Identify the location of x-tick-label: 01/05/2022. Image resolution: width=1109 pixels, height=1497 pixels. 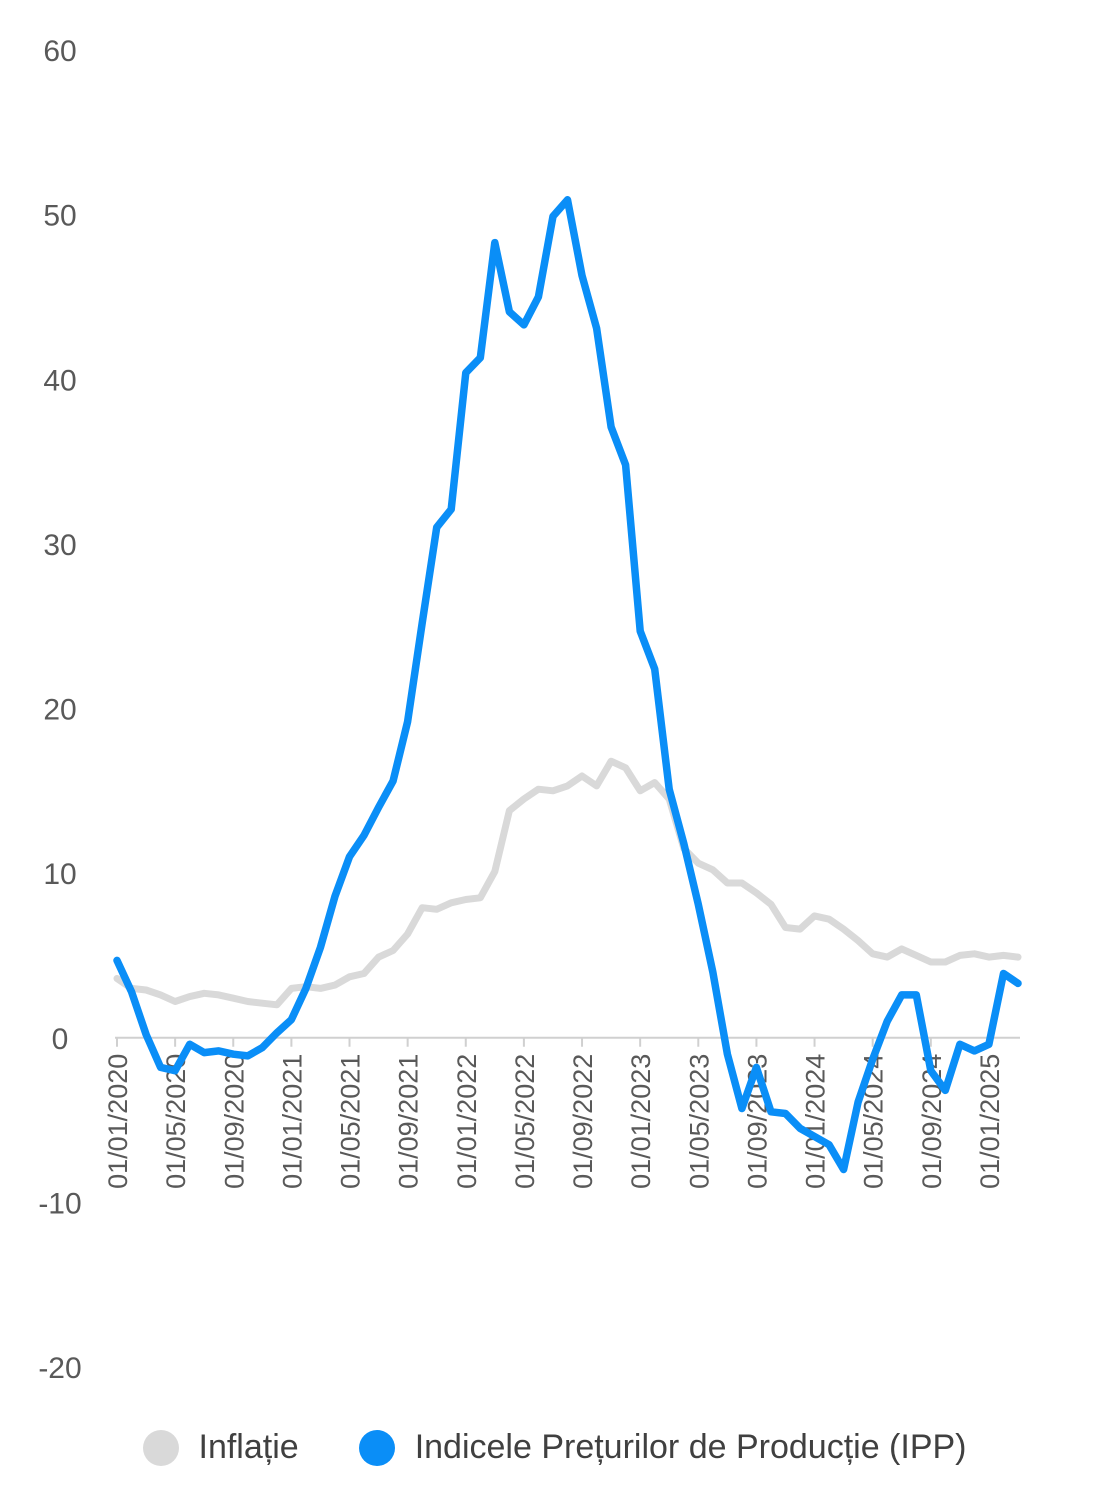
(525, 1121).